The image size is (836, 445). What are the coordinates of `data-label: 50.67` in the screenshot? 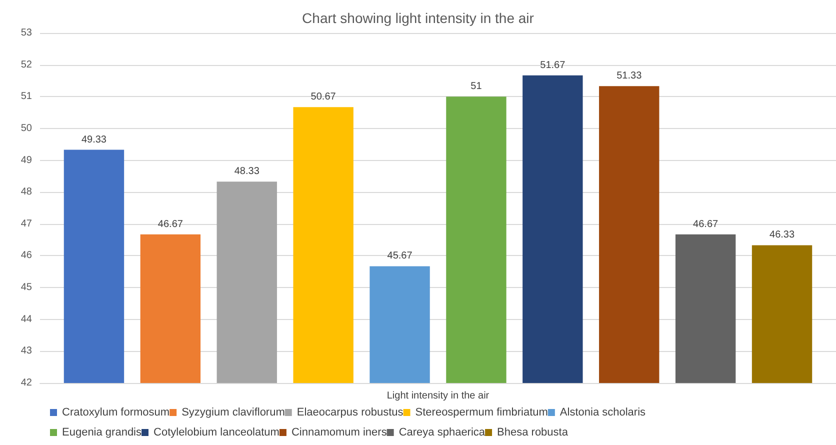 It's located at (323, 97).